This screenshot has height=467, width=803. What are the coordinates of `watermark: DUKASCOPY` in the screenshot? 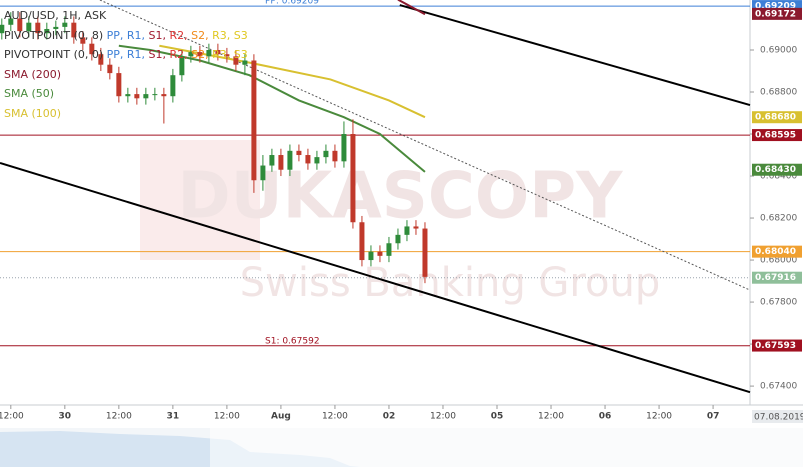 It's located at (401, 197).